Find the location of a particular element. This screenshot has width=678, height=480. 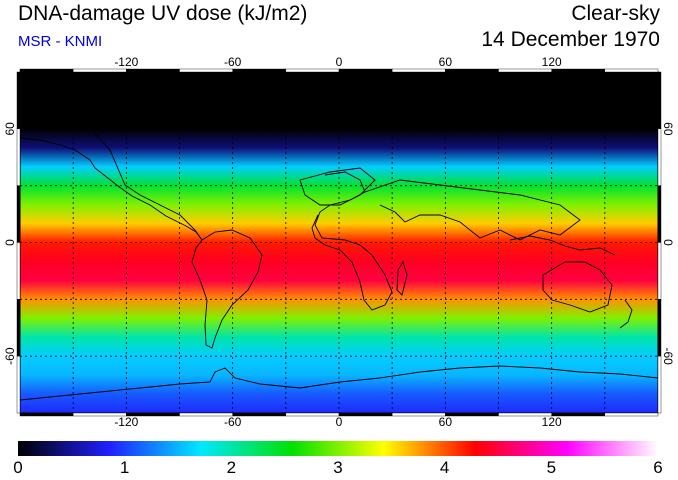

sky-condition-label: Clear-sky is located at coordinates (615, 13).